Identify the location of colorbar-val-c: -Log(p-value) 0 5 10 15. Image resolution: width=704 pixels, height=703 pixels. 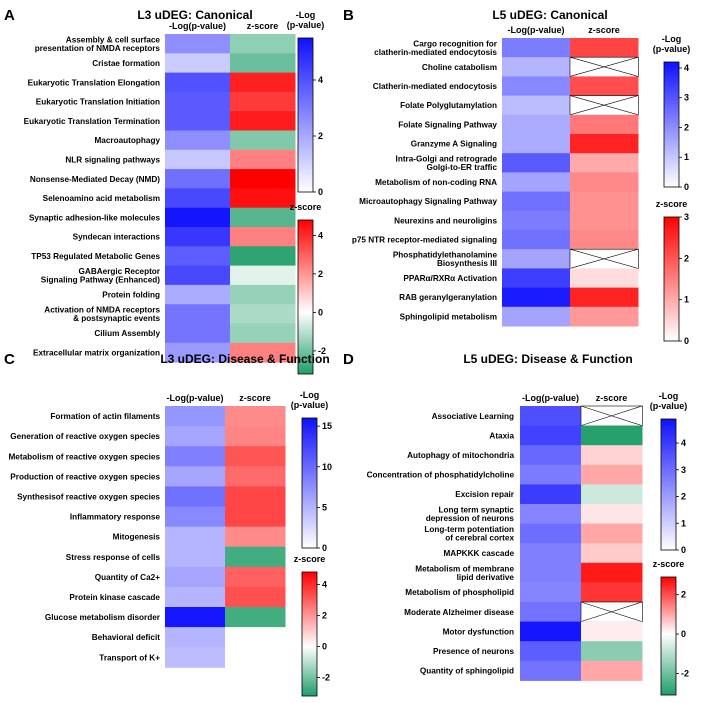
(311, 471).